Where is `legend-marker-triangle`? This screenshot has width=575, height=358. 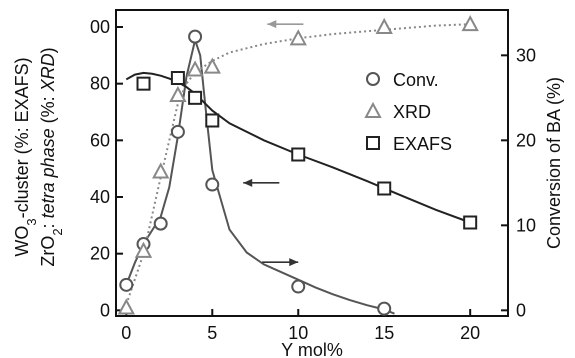 legend-marker-triangle is located at coordinates (373, 109).